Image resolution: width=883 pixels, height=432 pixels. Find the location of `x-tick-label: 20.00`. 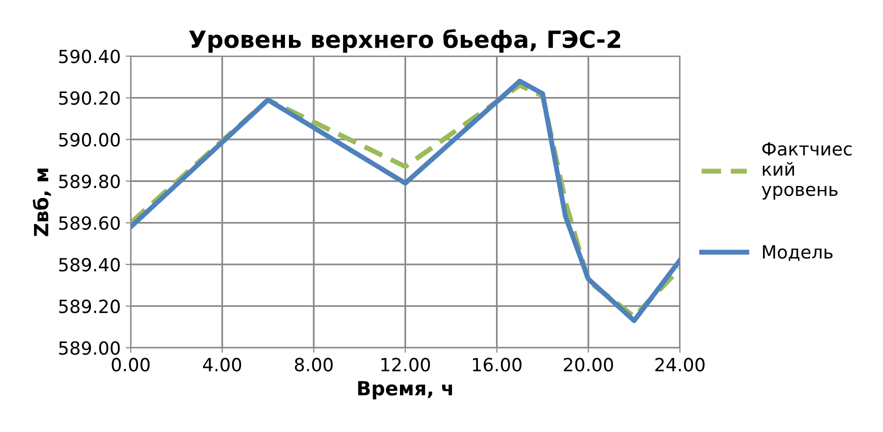

x-tick-label: 20.00 is located at coordinates (589, 365).